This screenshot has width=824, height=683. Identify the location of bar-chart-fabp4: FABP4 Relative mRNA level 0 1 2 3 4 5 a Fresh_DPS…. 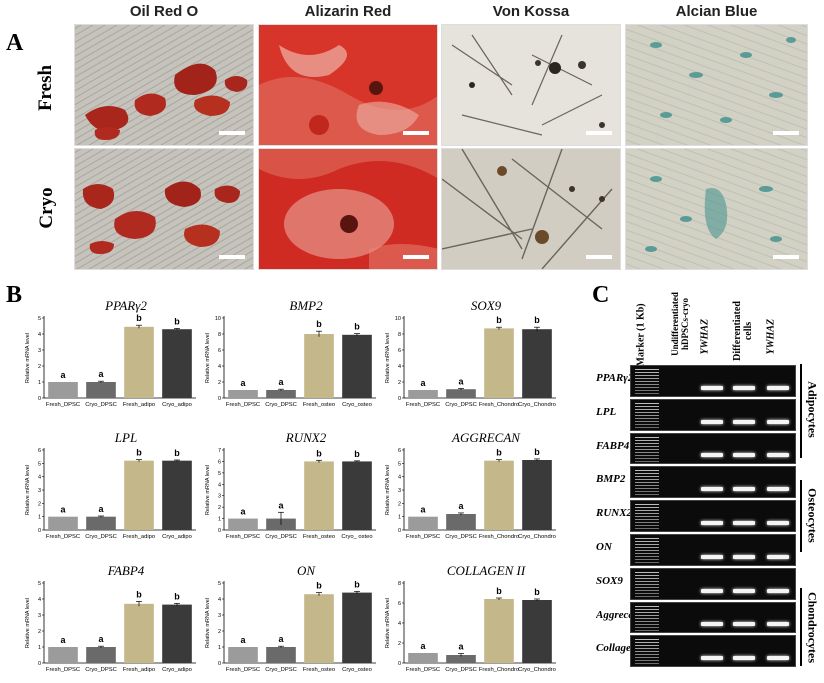
(110, 618).